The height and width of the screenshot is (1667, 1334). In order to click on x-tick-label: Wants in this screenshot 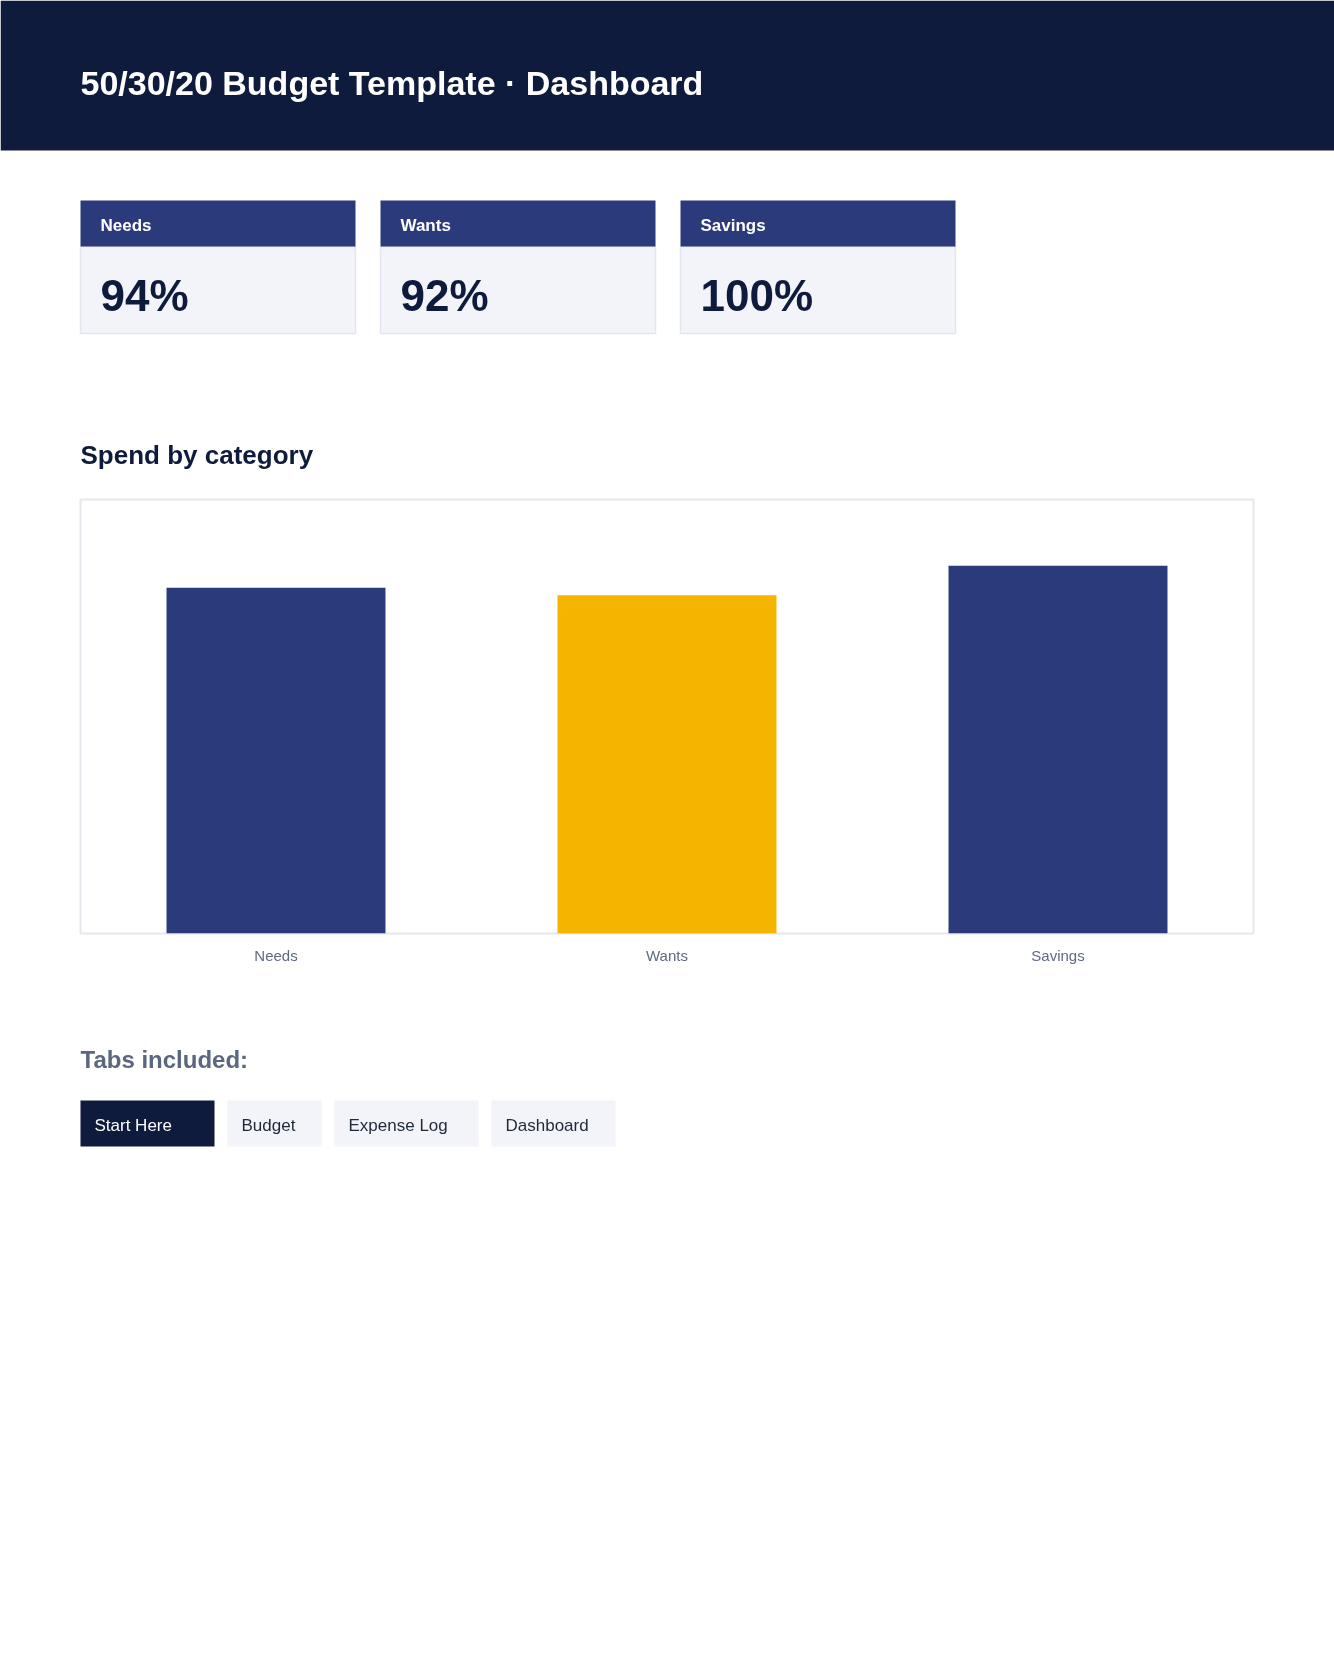, I will do `click(667, 955)`.